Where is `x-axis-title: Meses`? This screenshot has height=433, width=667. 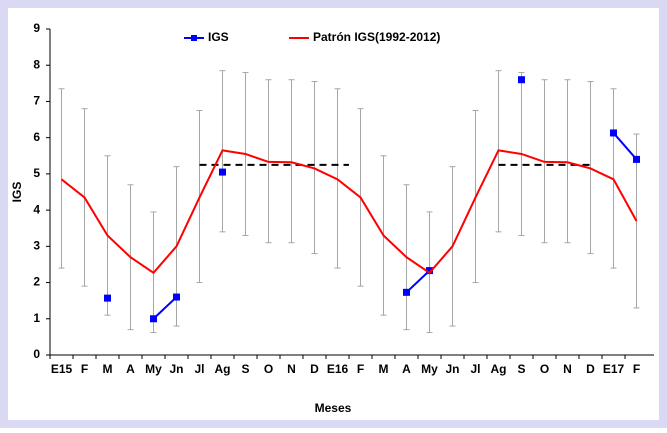
x-axis-title: Meses is located at coordinates (333, 408).